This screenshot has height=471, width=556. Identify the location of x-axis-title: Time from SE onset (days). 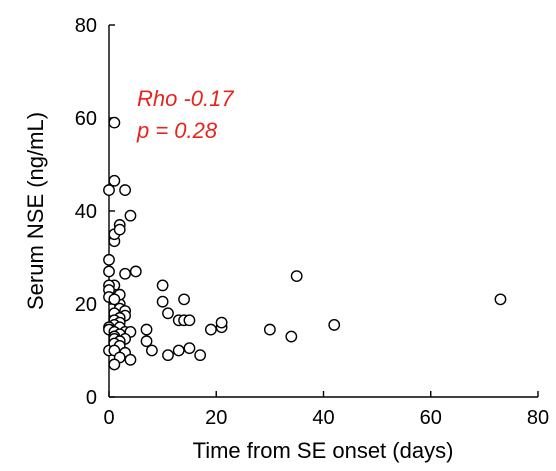
(323, 450).